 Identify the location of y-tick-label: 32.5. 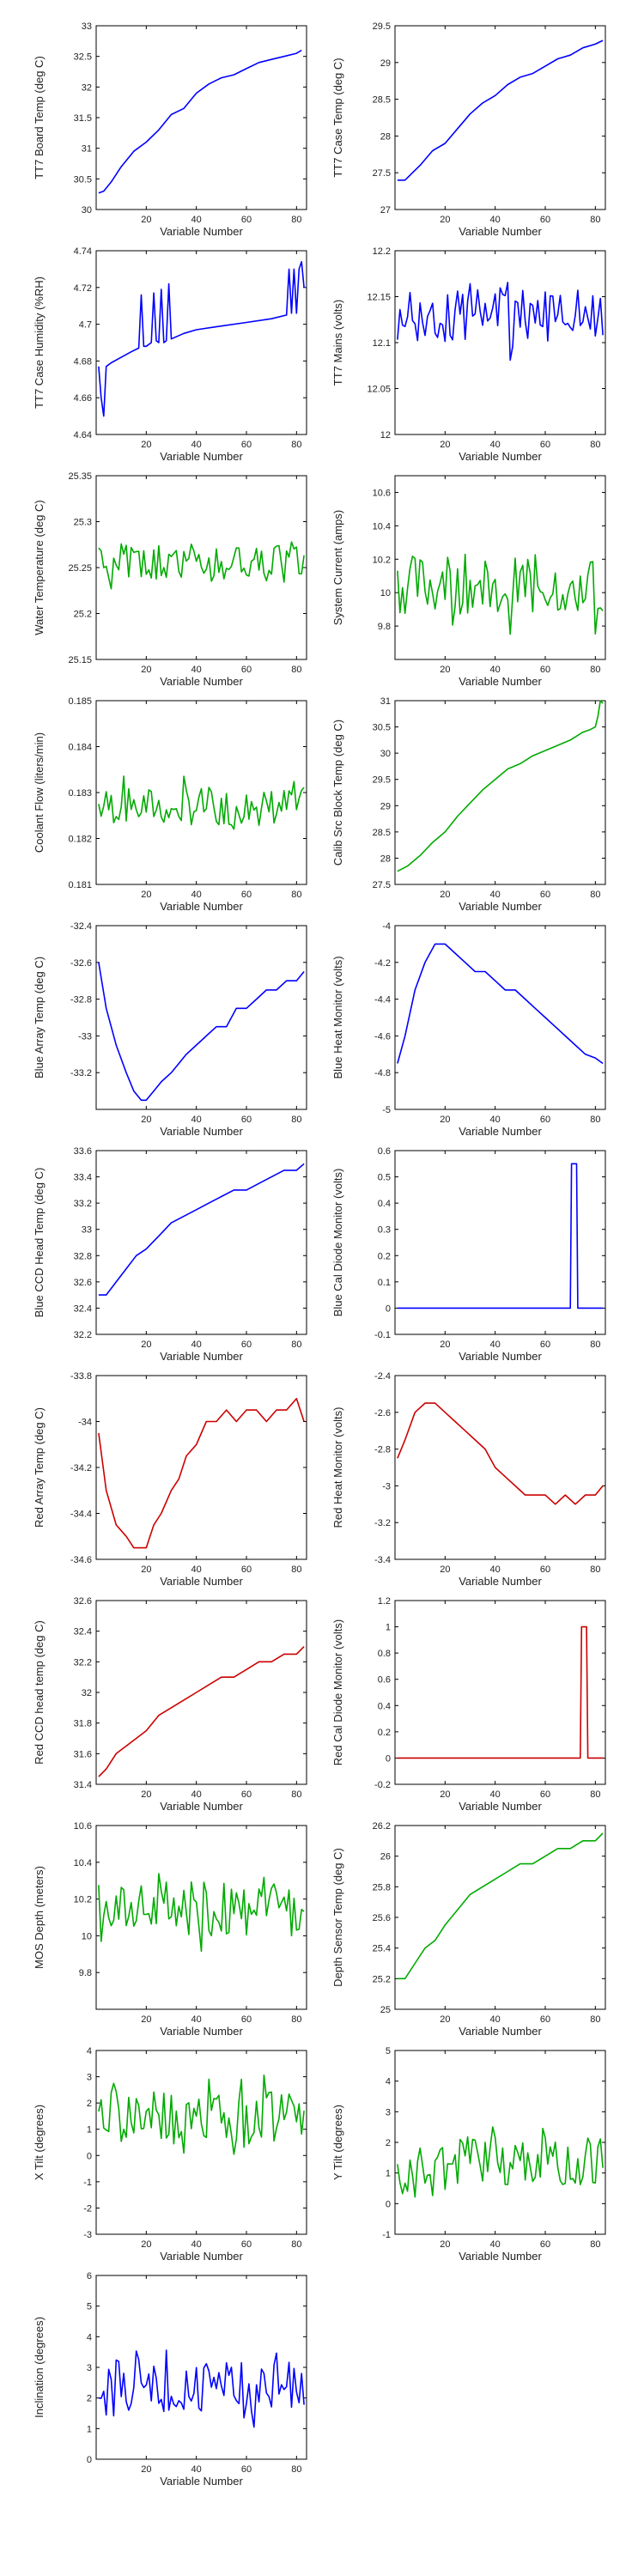
(83, 58).